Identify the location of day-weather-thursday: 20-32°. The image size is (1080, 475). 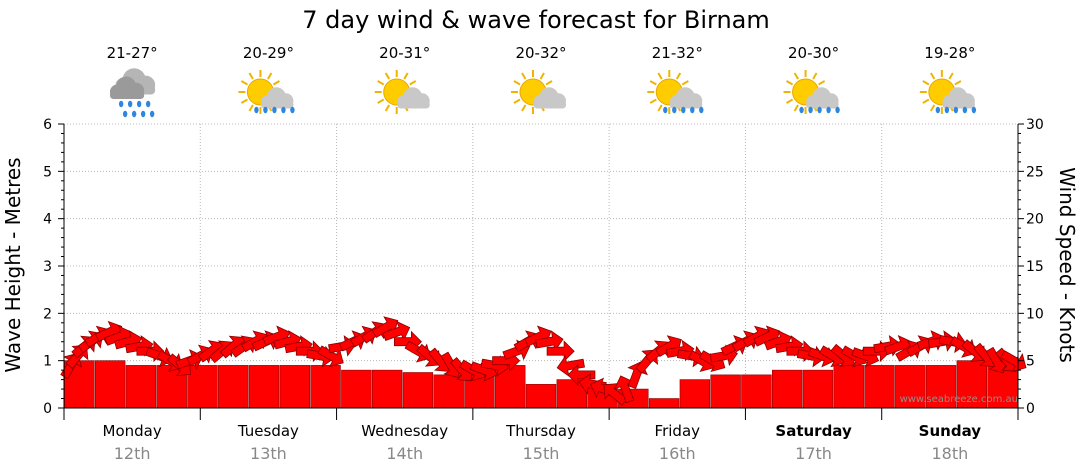
(539, 79).